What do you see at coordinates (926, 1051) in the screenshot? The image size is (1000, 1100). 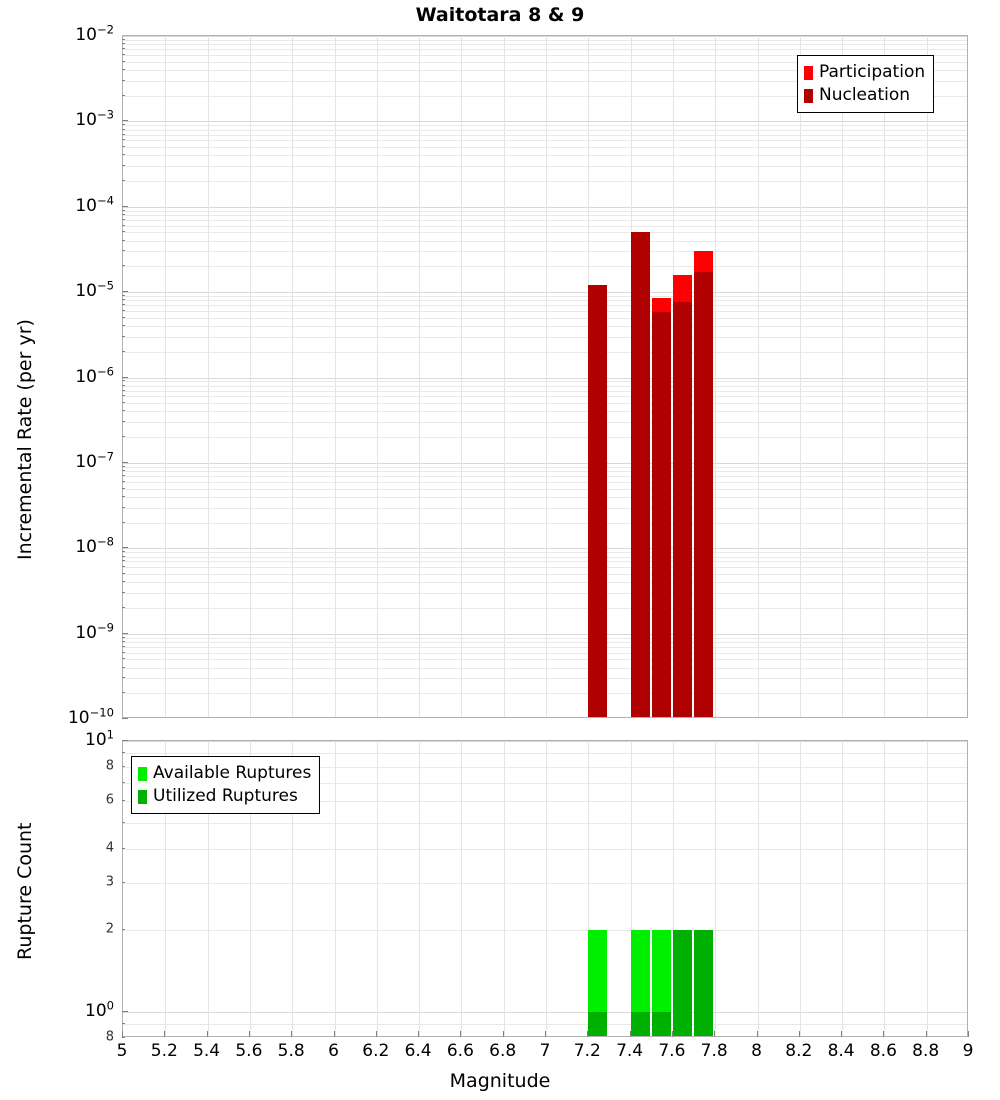 I see `x-tick-label: 8.8` at bounding box center [926, 1051].